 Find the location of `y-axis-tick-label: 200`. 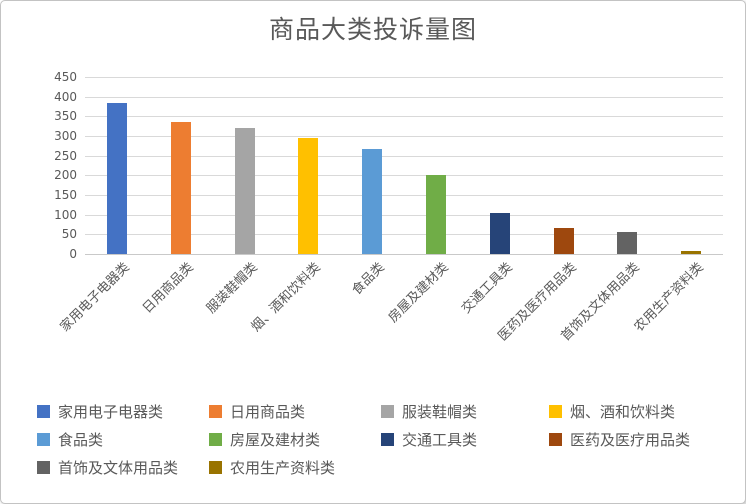

y-axis-tick-label: 200 is located at coordinates (65, 175).